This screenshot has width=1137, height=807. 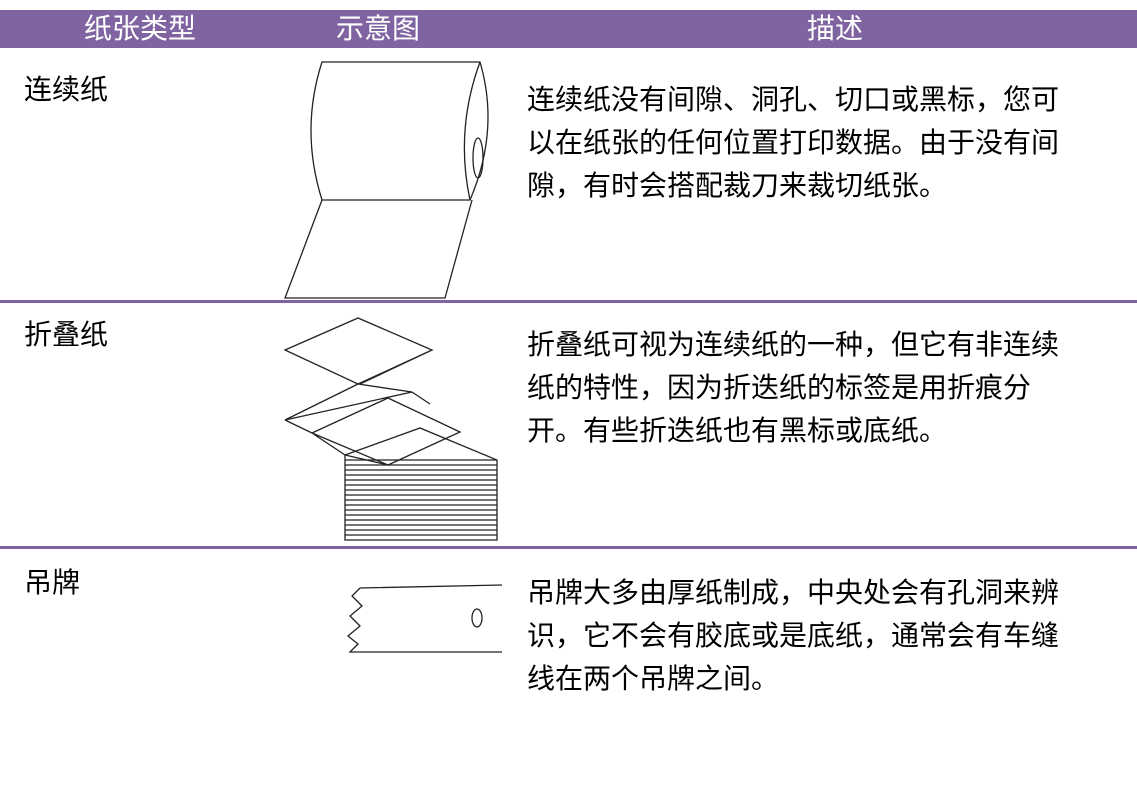 I want to click on description-line: 隙，有时会搭配裁刀来裁切纸张。, so click(x=737, y=185).